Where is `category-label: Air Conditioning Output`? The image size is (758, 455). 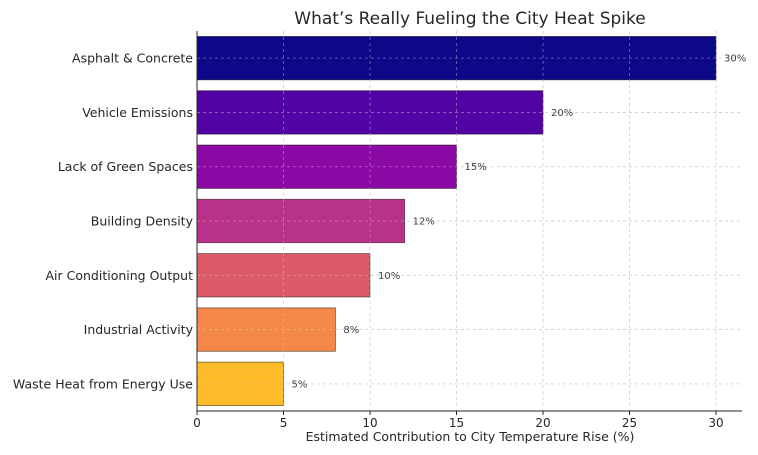 category-label: Air Conditioning Output is located at coordinates (119, 275).